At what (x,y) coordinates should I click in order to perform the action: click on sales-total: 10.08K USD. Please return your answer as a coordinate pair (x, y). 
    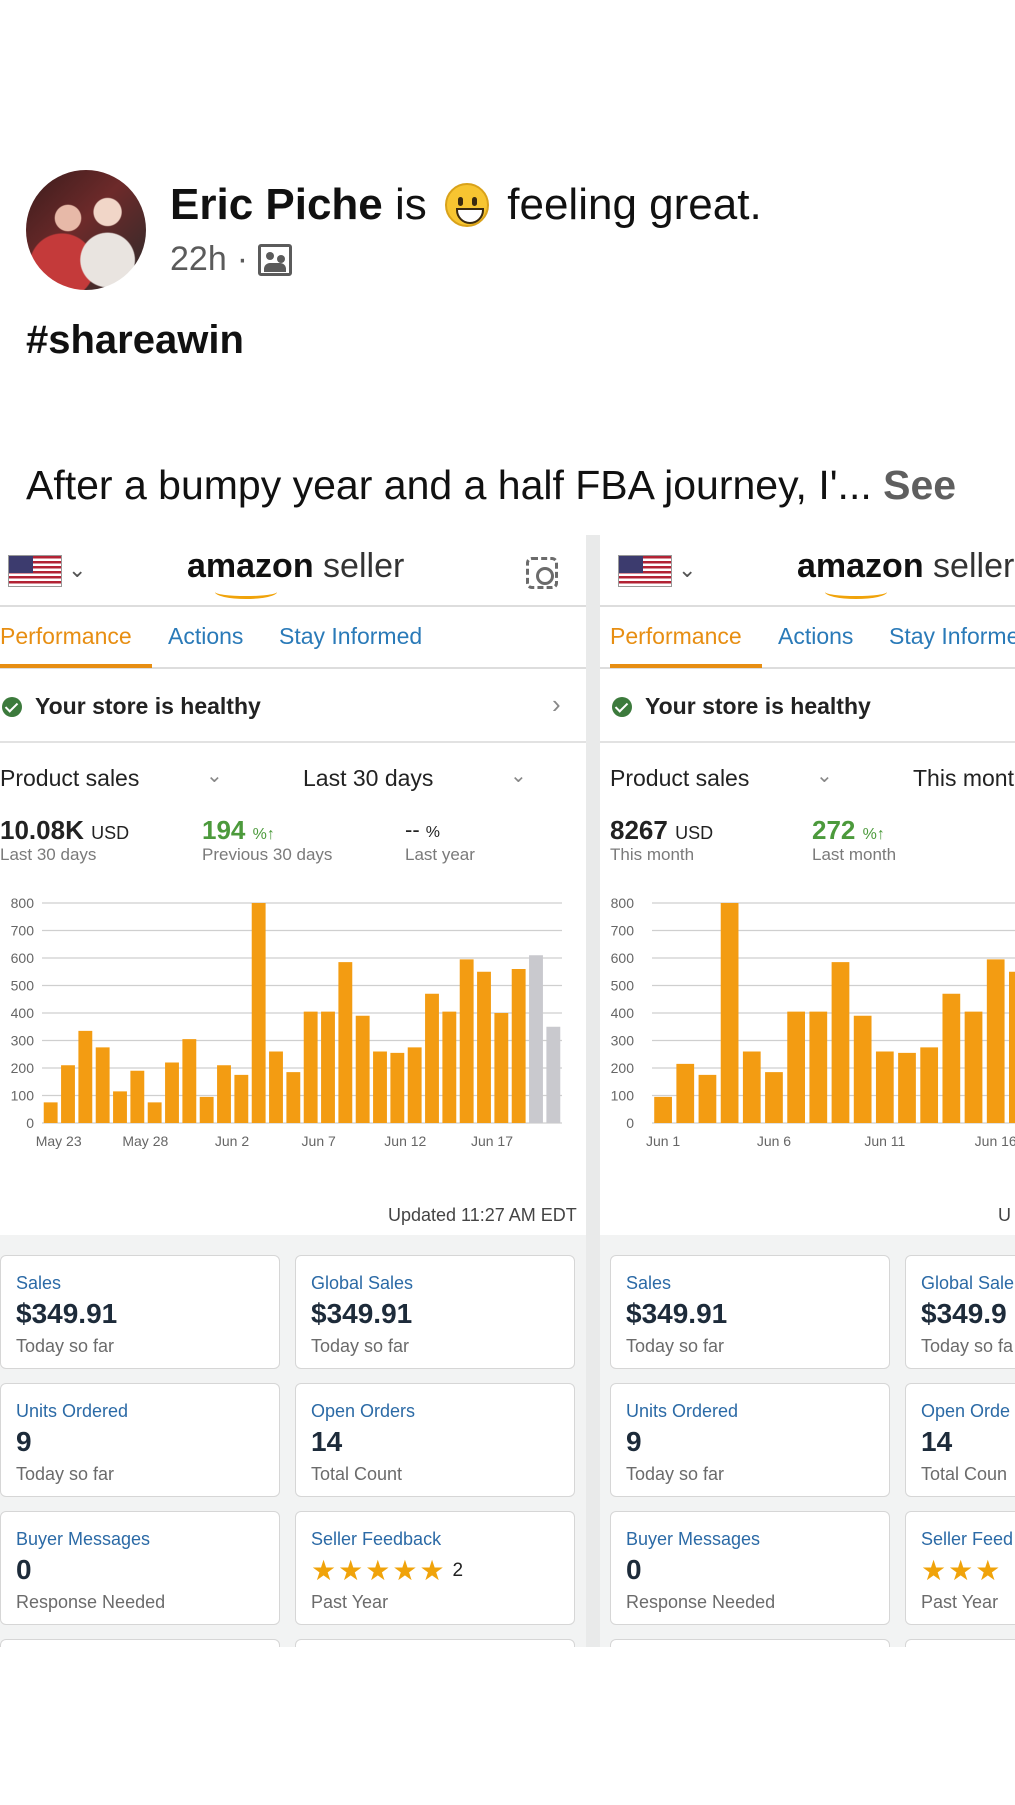
    Looking at the image, I should click on (64, 830).